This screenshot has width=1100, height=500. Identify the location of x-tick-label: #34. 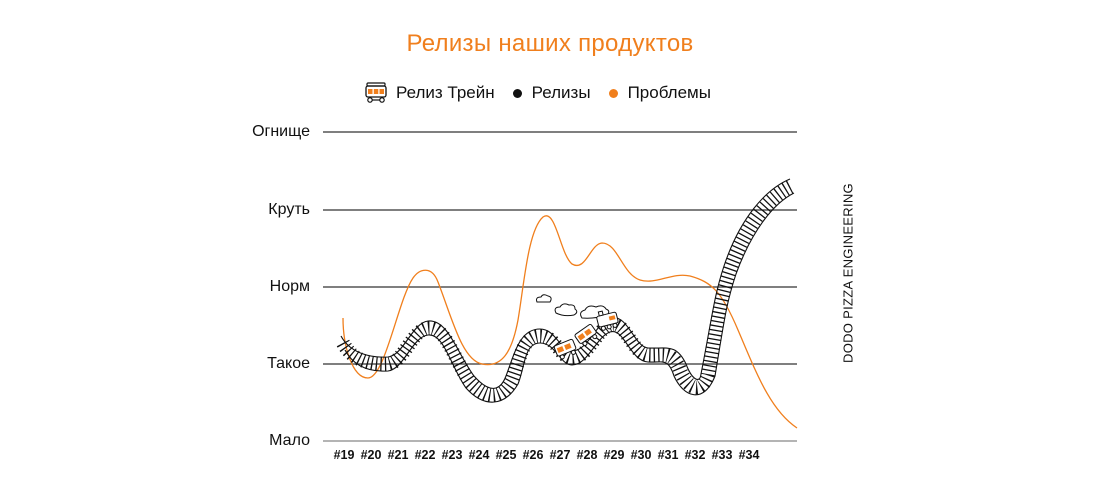
(749, 455).